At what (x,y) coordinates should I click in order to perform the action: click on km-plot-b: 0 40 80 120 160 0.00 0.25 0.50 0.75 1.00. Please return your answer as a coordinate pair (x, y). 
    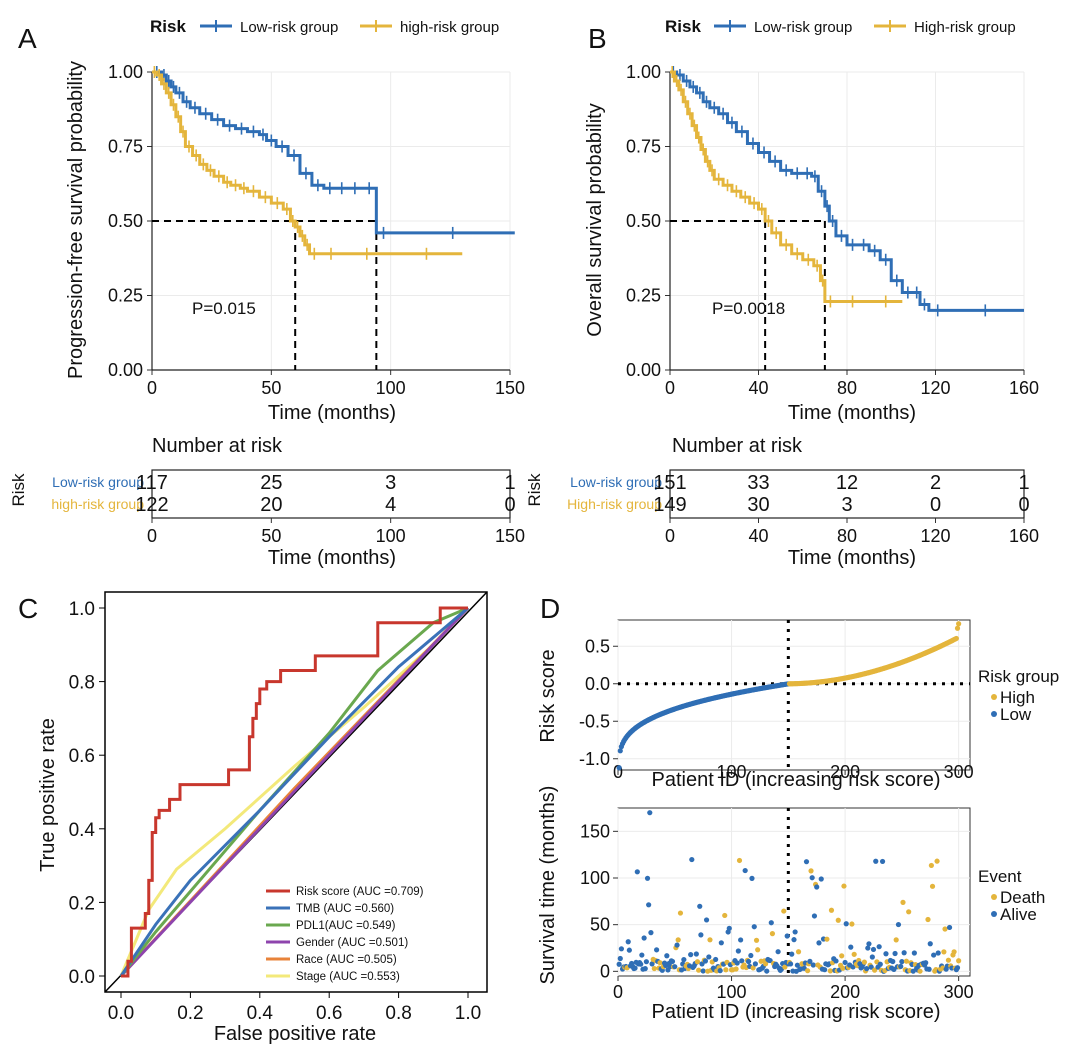
    Looking at the image, I should click on (832, 230).